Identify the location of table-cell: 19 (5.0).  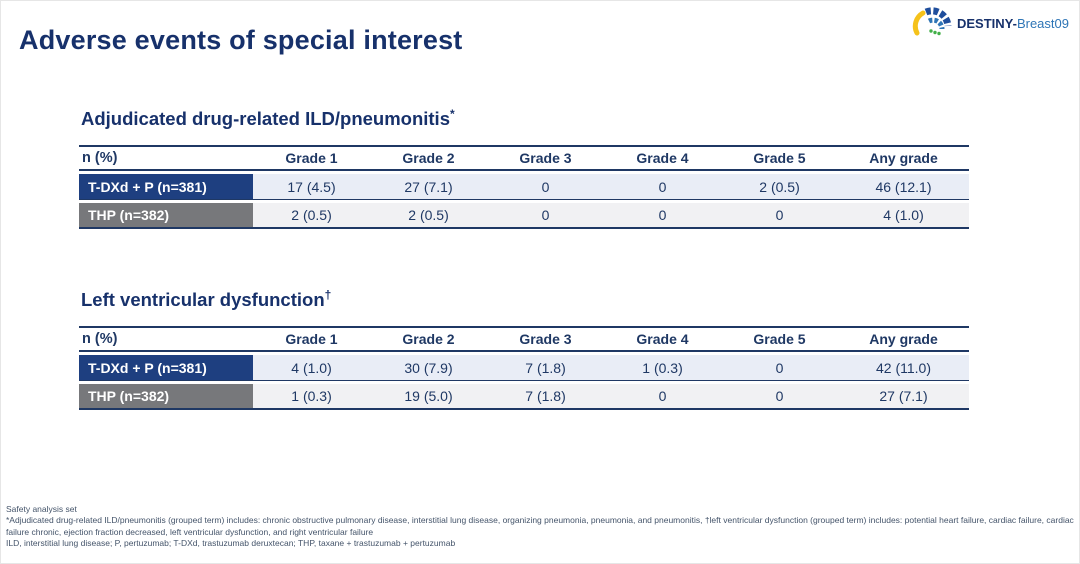
(428, 397).